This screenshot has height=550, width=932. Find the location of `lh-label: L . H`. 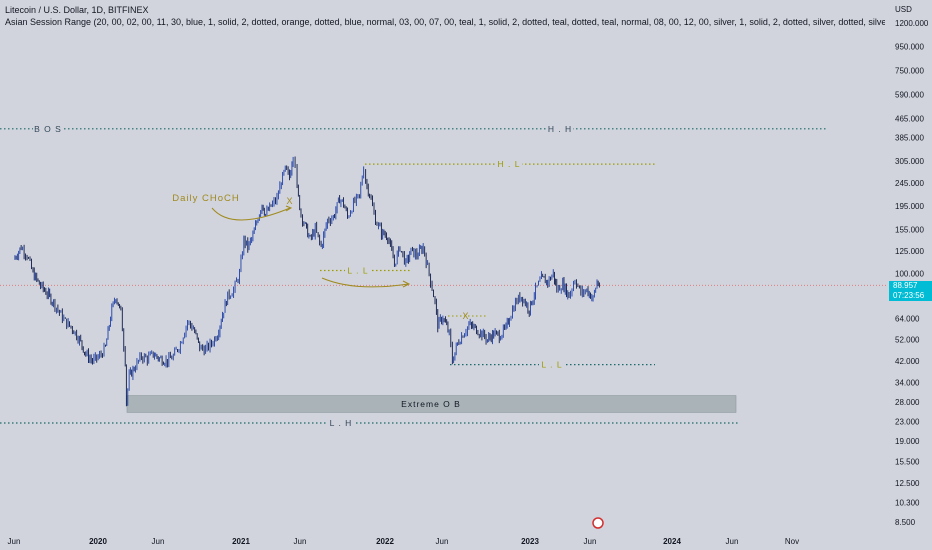

lh-label: L . H is located at coordinates (341, 423).